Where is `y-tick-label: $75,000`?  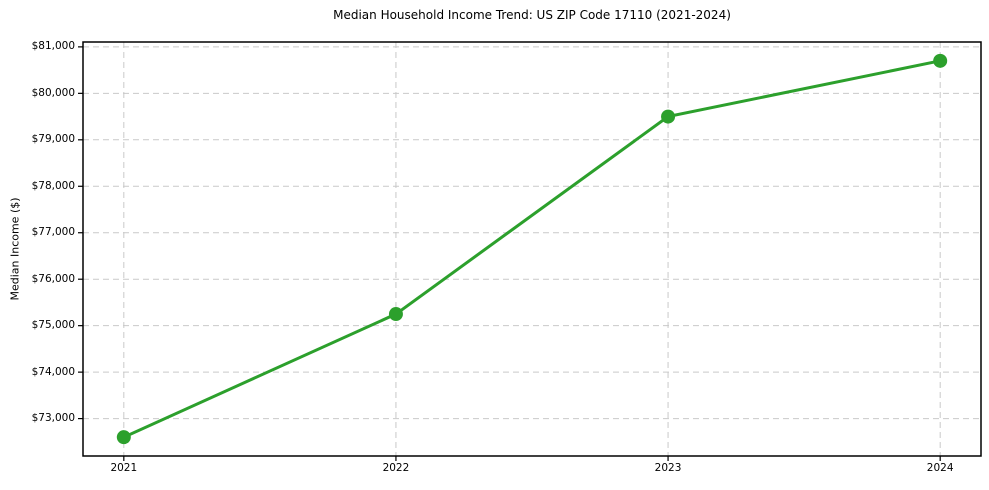
y-tick-label: $75,000 is located at coordinates (53, 325).